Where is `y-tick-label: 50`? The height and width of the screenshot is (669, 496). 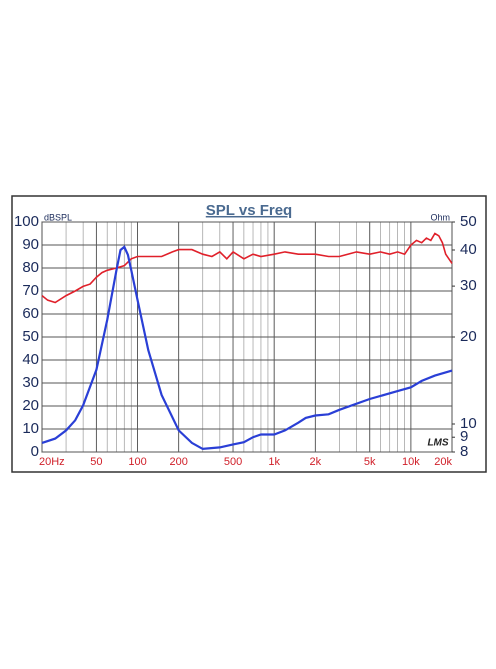 y-tick-label: 50 is located at coordinates (30, 336).